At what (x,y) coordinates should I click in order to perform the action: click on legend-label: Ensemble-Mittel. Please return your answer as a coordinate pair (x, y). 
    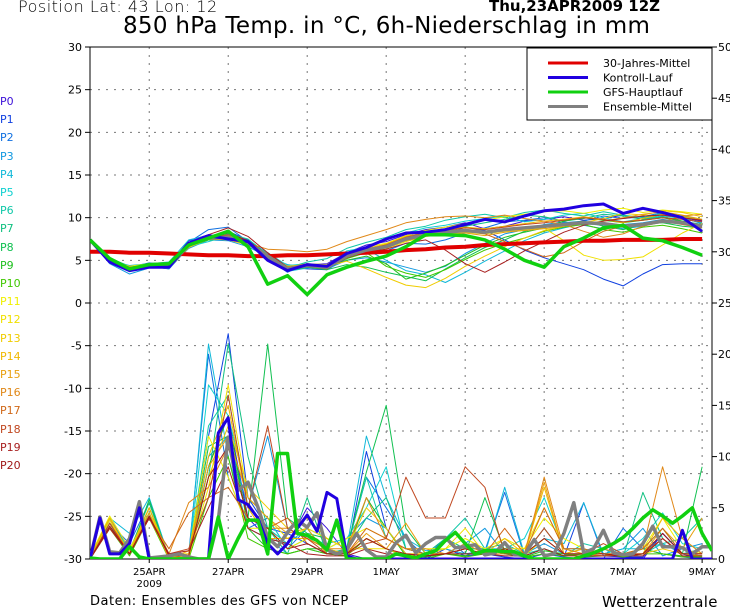
    Looking at the image, I should click on (647, 107).